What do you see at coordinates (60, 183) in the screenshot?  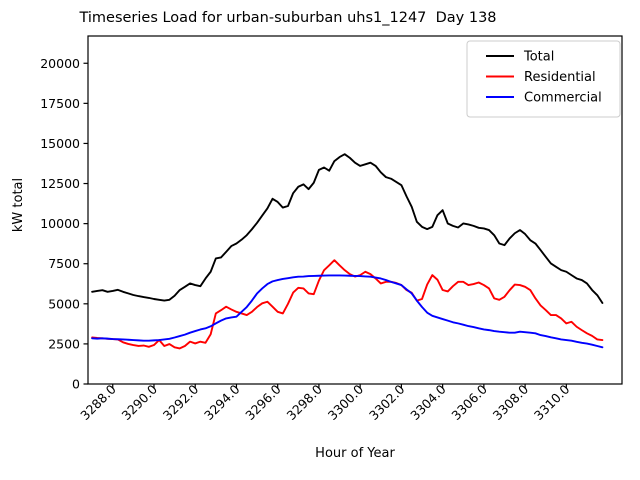 I see `y-tick-label: 12500` at bounding box center [60, 183].